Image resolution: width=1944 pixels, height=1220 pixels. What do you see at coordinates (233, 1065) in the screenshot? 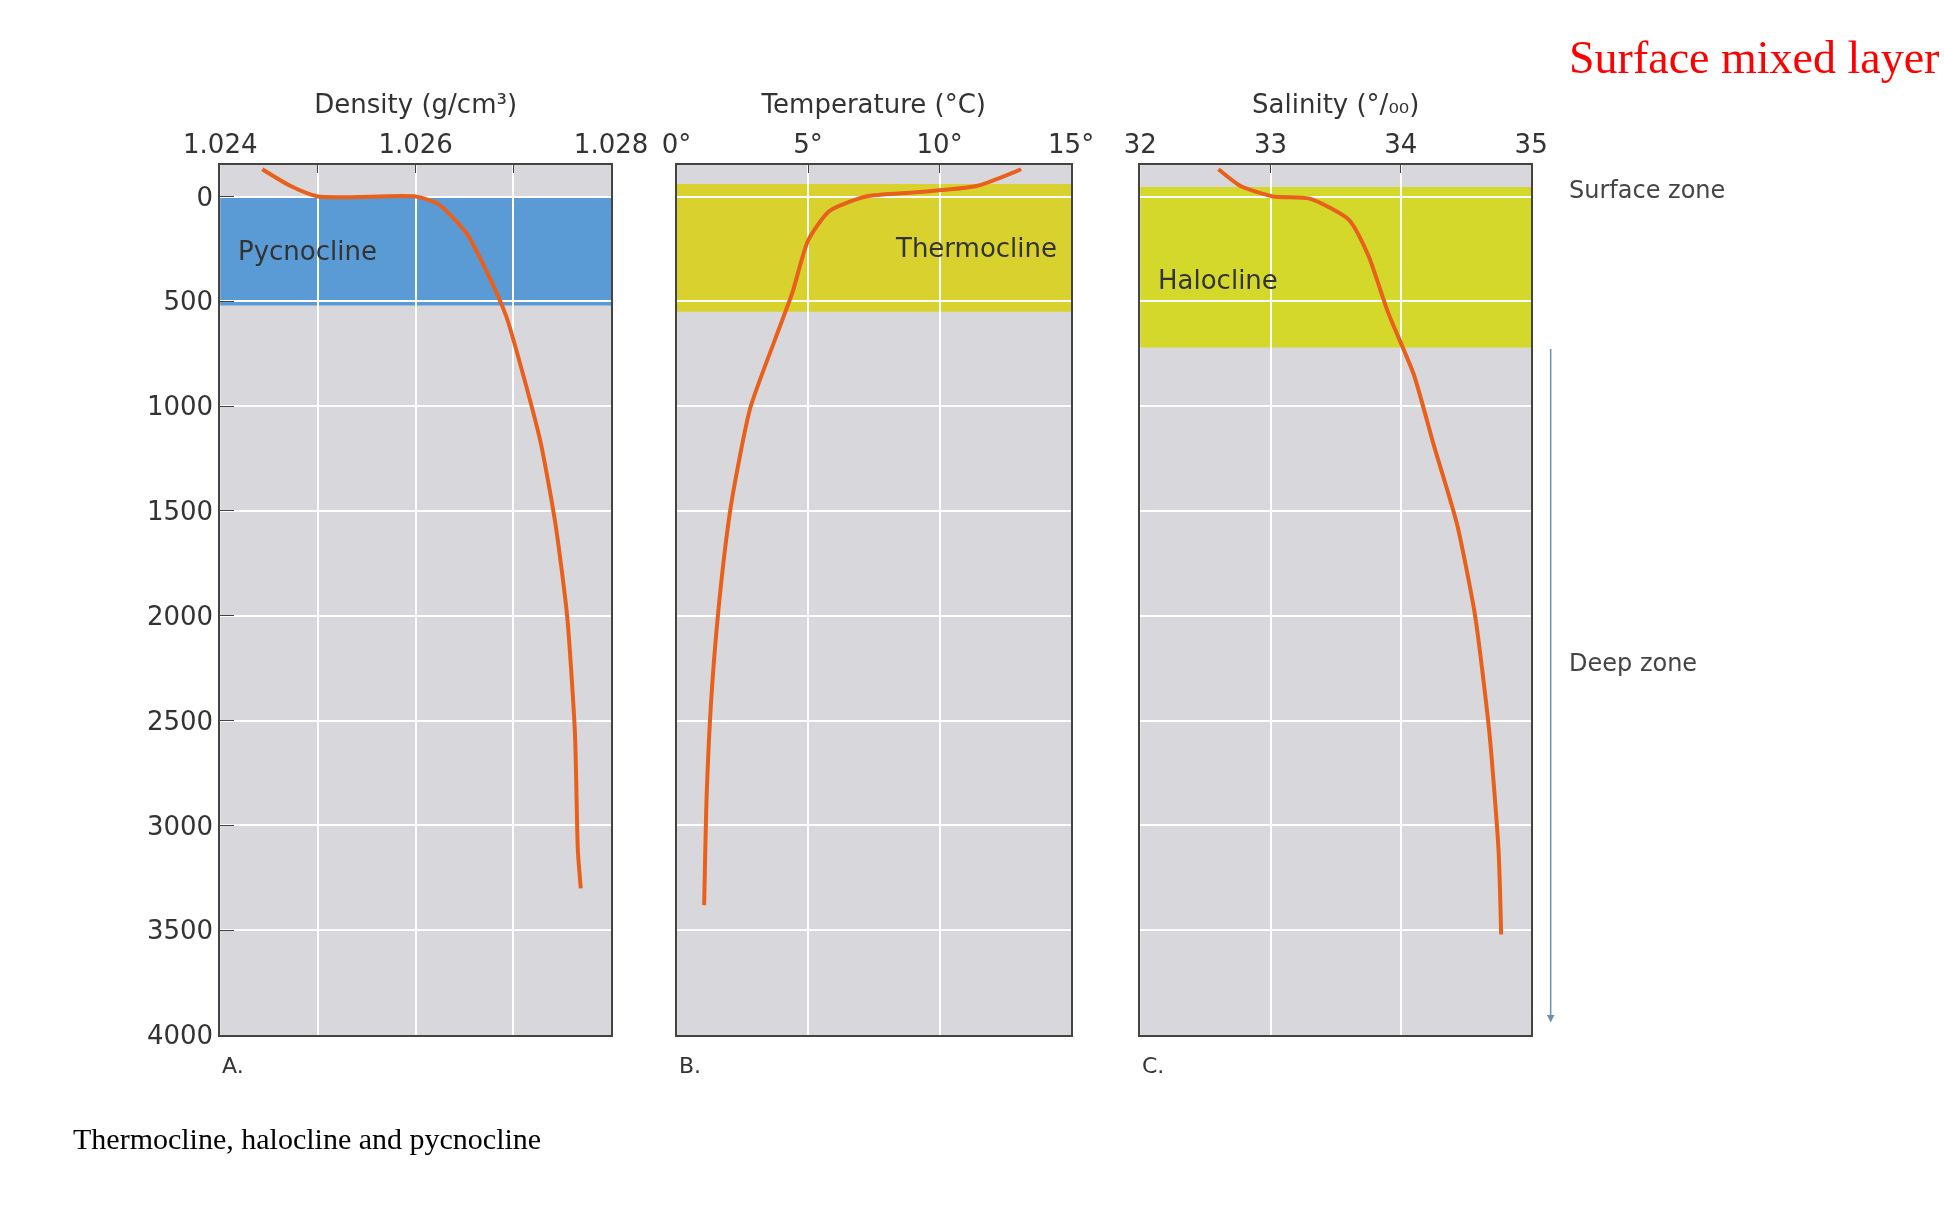
I see `text: A.` at bounding box center [233, 1065].